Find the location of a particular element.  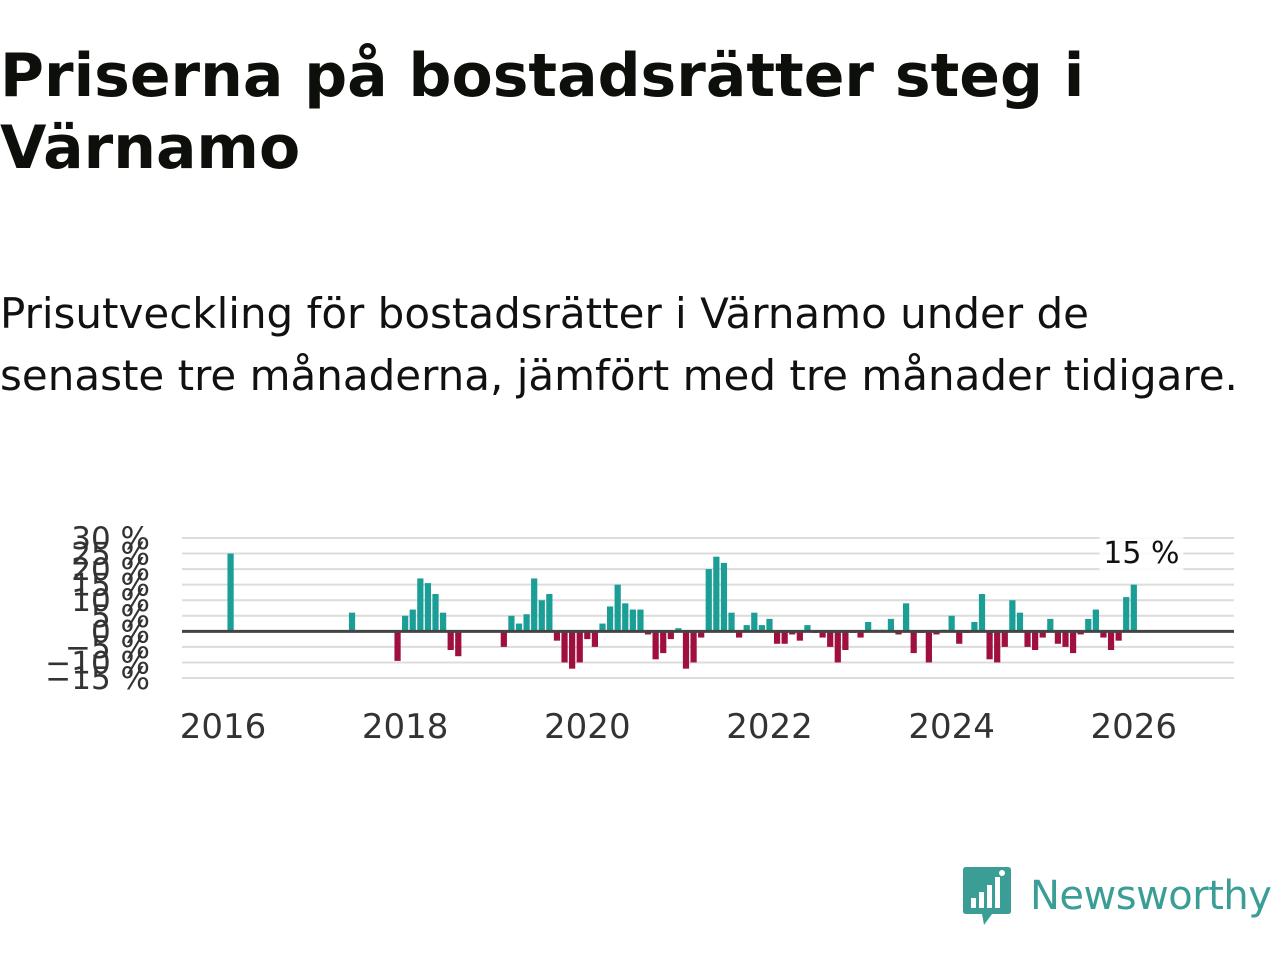

logo-text: Newsworthy is located at coordinates (1151, 896).